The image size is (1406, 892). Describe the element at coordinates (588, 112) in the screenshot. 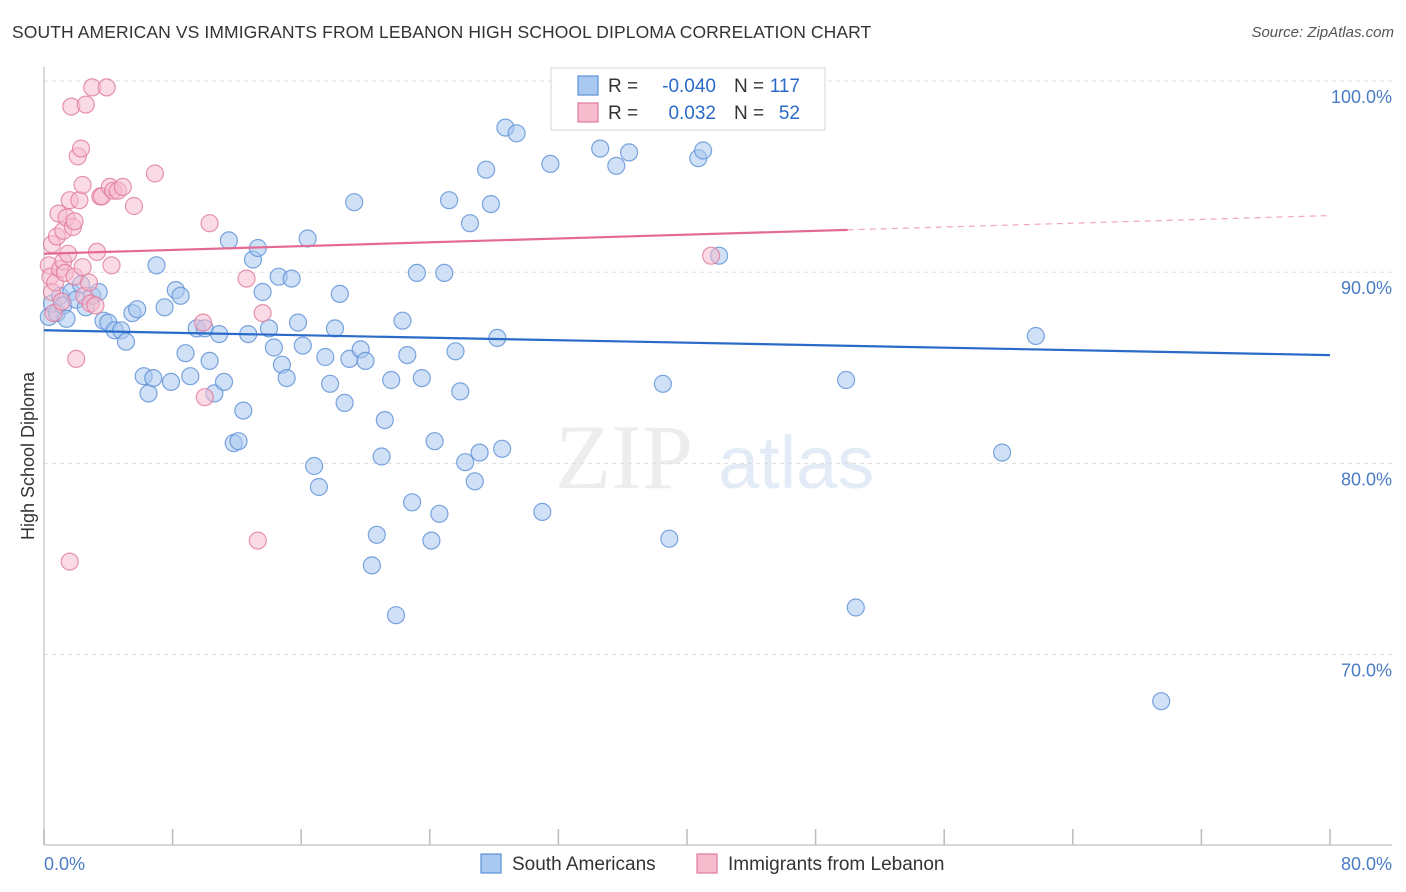

I see `stats-swatch-pink` at that location.